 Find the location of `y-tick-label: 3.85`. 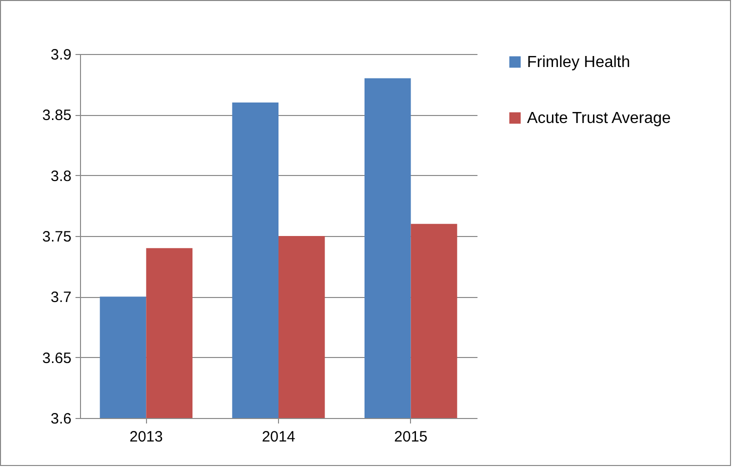

y-tick-label: 3.85 is located at coordinates (57, 115).